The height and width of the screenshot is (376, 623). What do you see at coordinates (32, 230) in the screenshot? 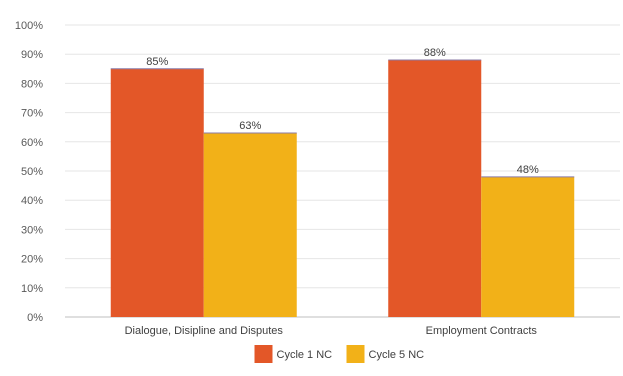
I see `y-tick-label: 30%` at bounding box center [32, 230].